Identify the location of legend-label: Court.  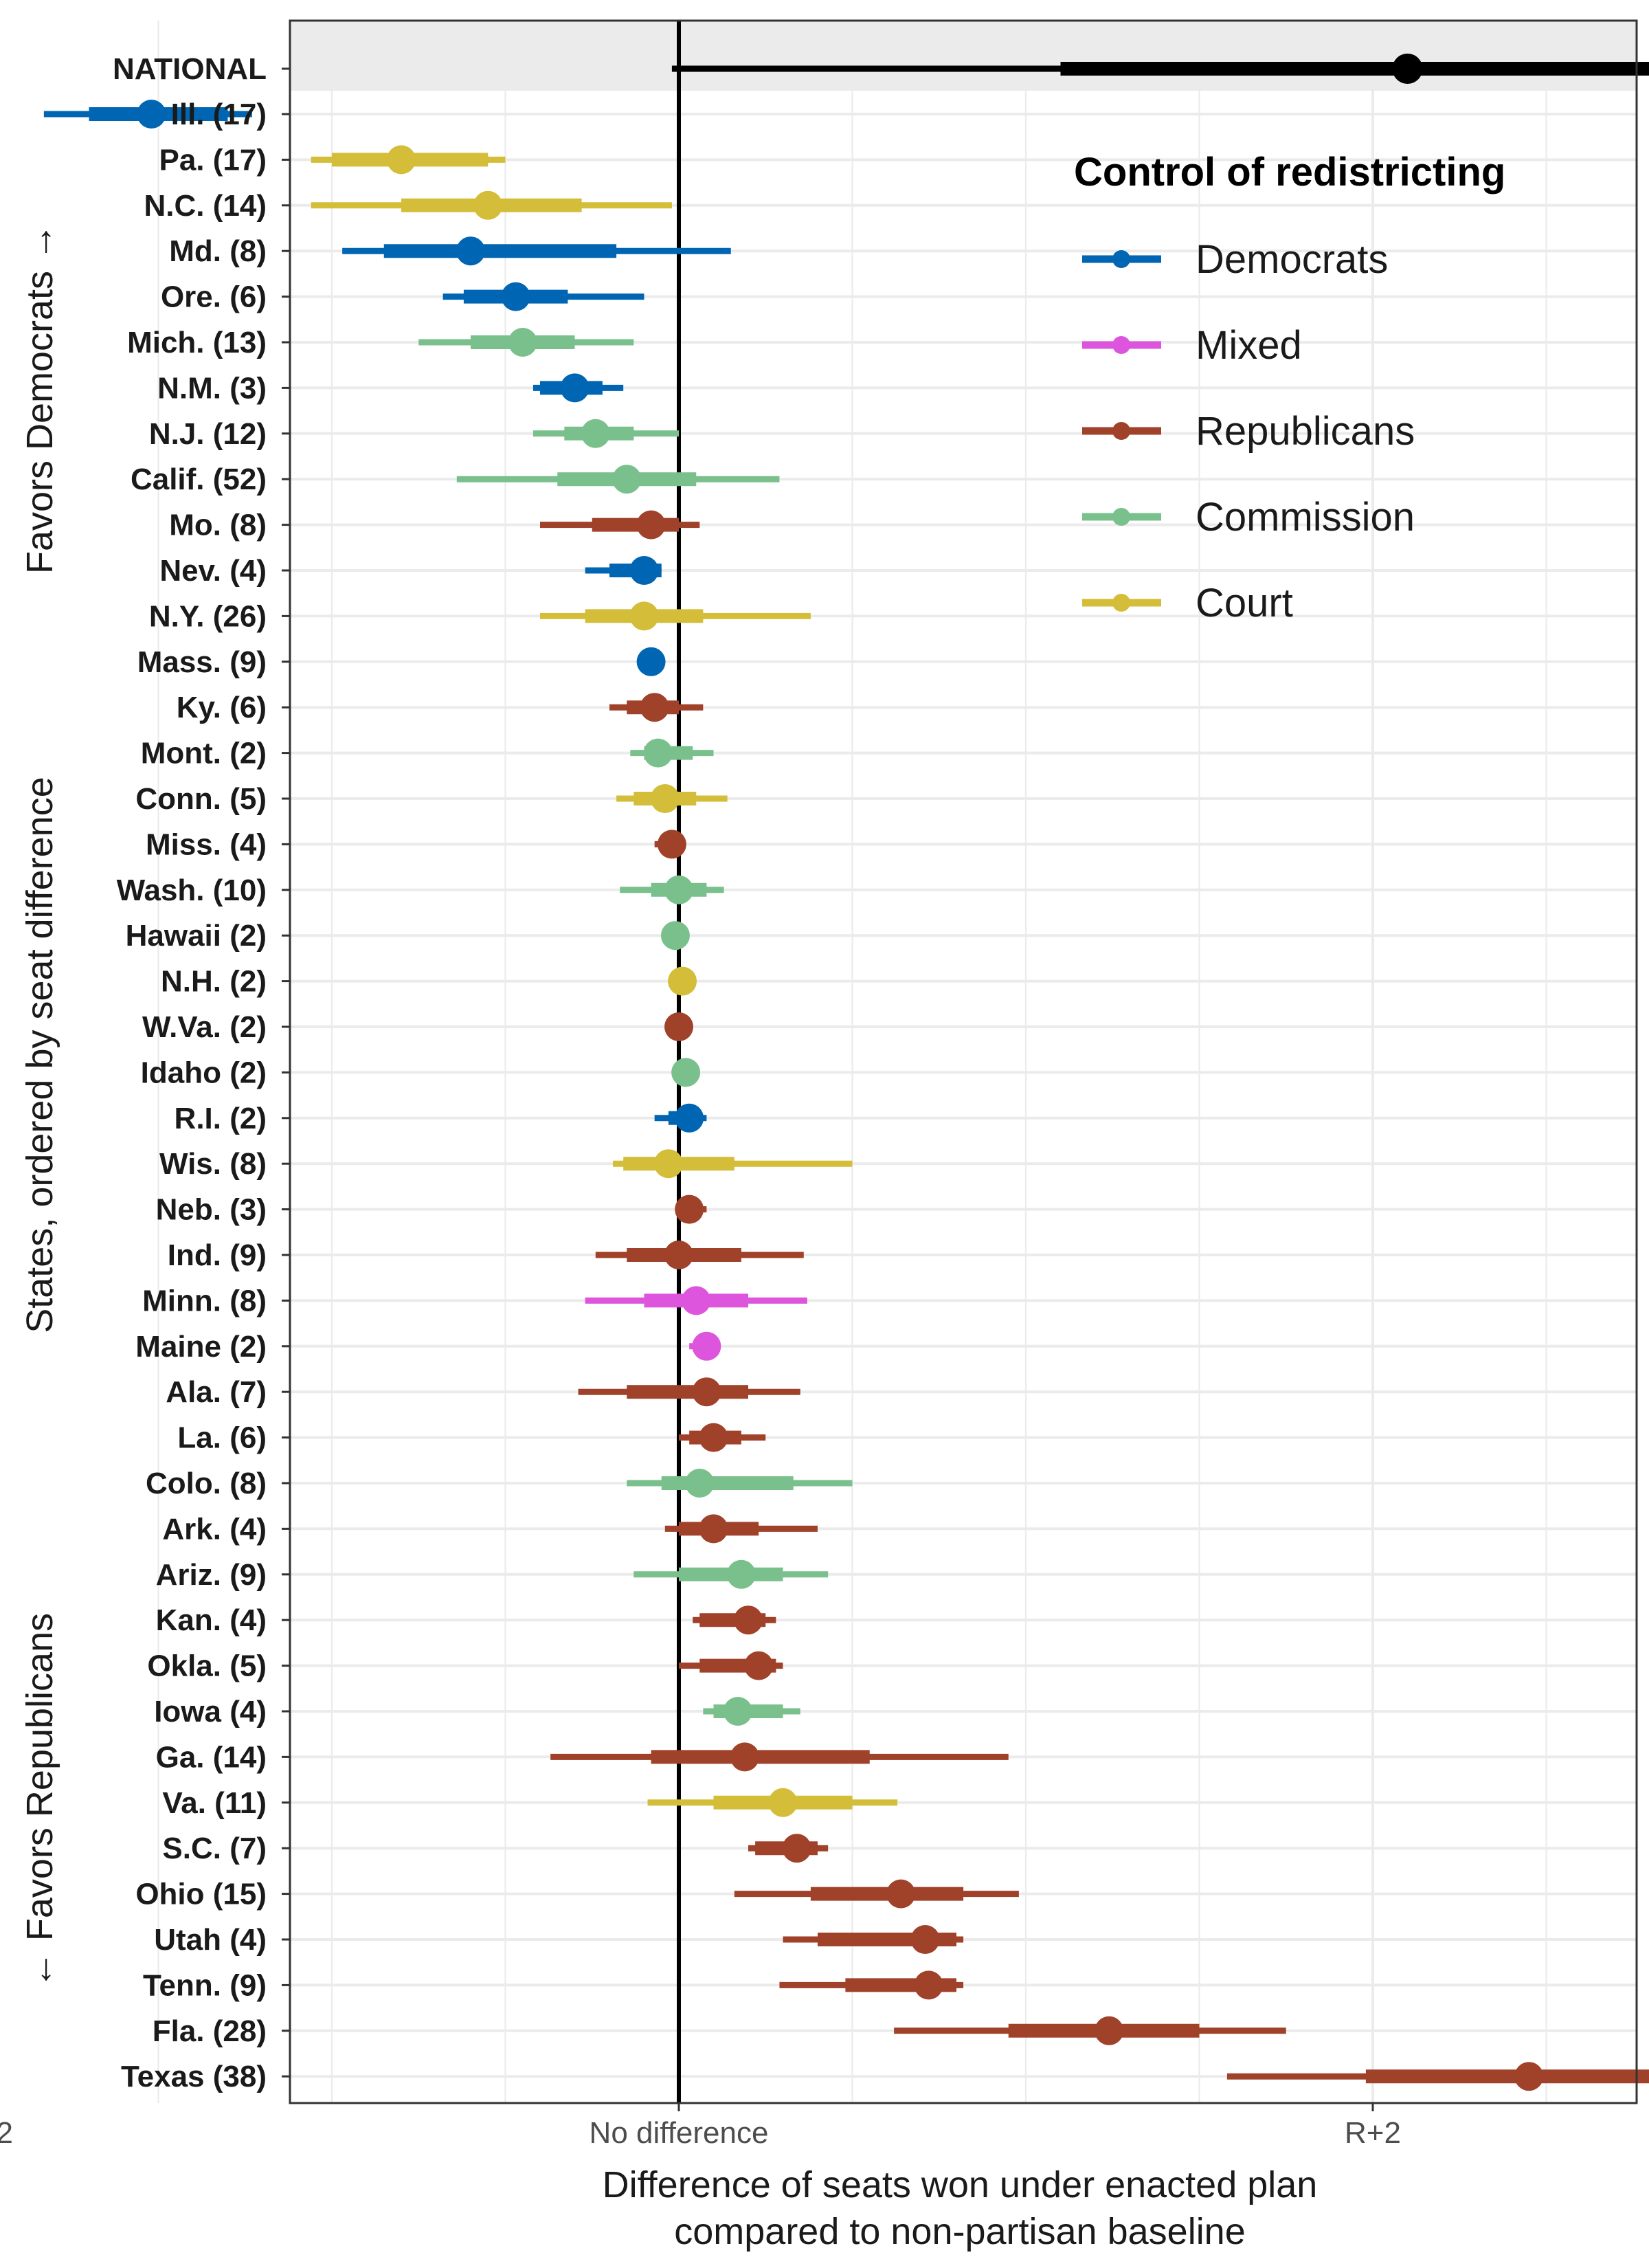
(1244, 603).